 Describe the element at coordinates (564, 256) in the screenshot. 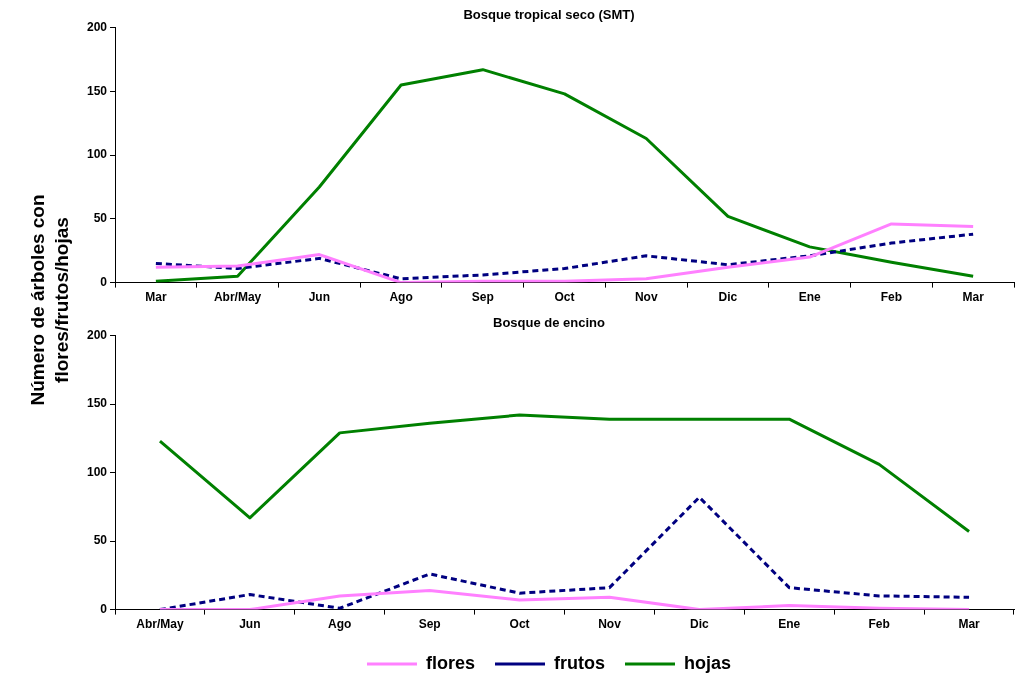

I see `line-series` at that location.